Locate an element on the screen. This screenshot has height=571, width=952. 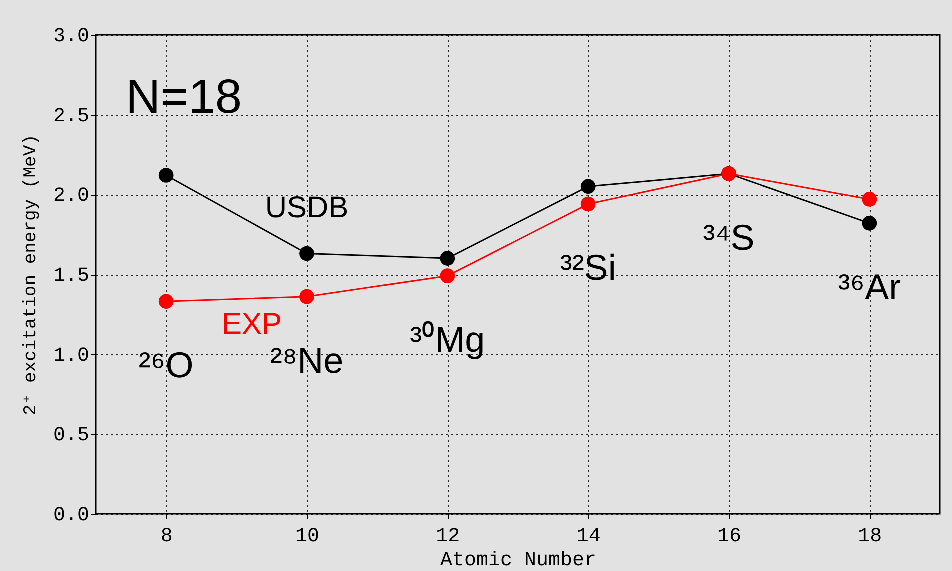
x-tick-label: 8 is located at coordinates (166, 537).